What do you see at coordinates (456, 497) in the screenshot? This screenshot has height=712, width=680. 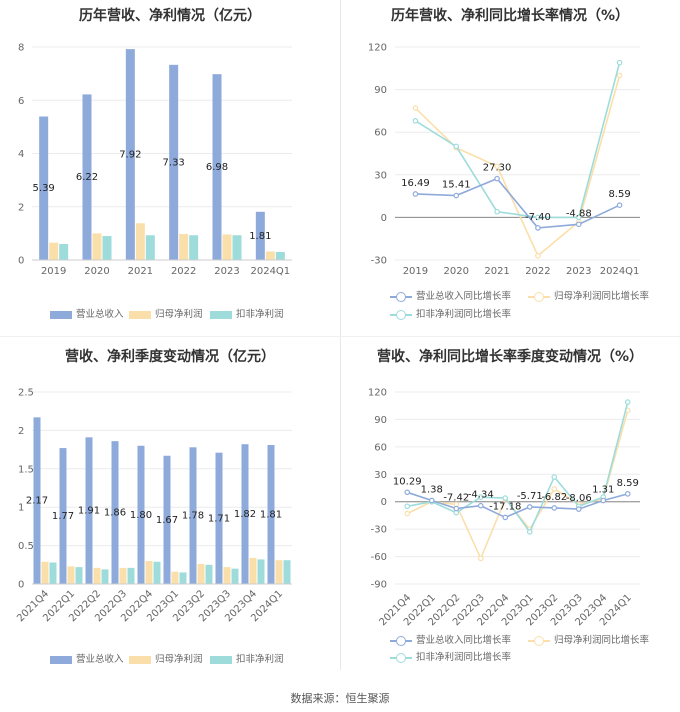 I see `data-label: -7.42` at bounding box center [456, 497].